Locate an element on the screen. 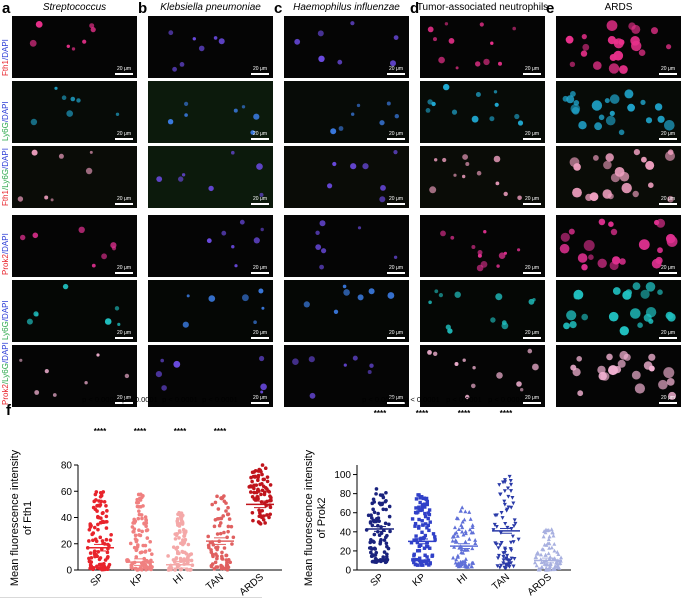 The height and width of the screenshot is (604, 685). micrograph-tile-d-2: 20 μm is located at coordinates (482, 112).